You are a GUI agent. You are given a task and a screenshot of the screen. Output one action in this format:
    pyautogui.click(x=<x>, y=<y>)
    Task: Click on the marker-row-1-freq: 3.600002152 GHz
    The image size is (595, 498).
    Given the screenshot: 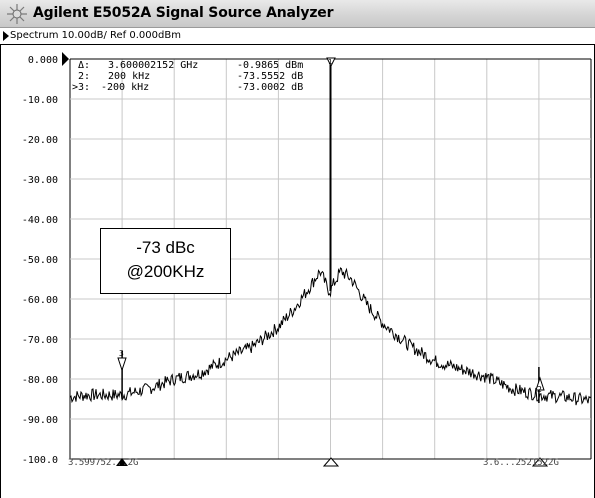 What is the action you would take?
    pyautogui.click(x=153, y=65)
    